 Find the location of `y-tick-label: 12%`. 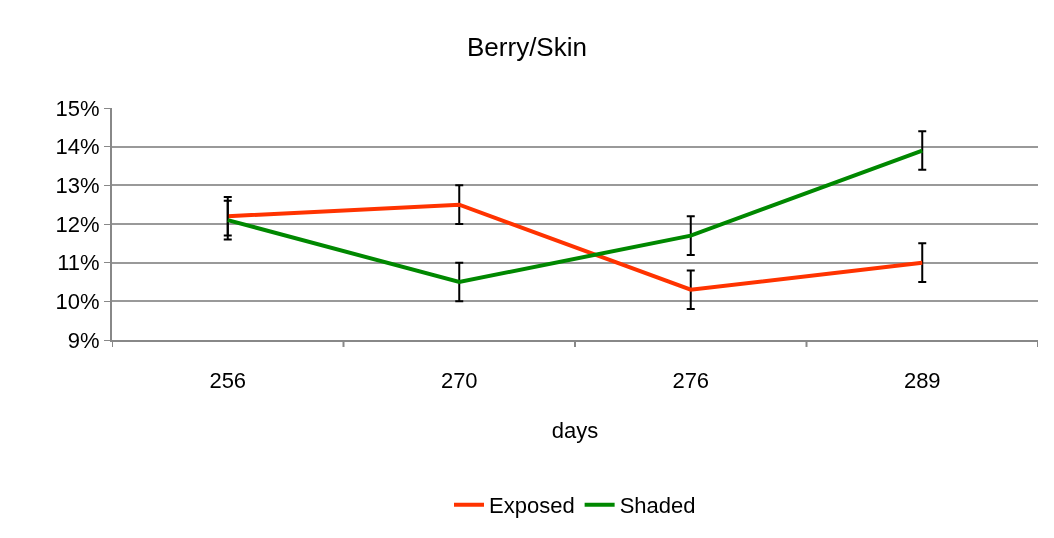

y-tick-label: 12% is located at coordinates (77, 224).